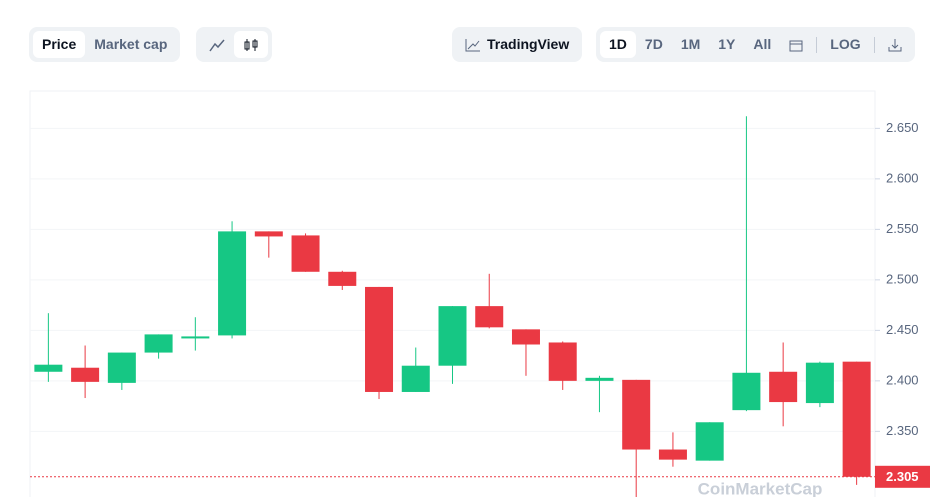 This screenshot has width=940, height=497. I want to click on chart-style, so click(234, 44).